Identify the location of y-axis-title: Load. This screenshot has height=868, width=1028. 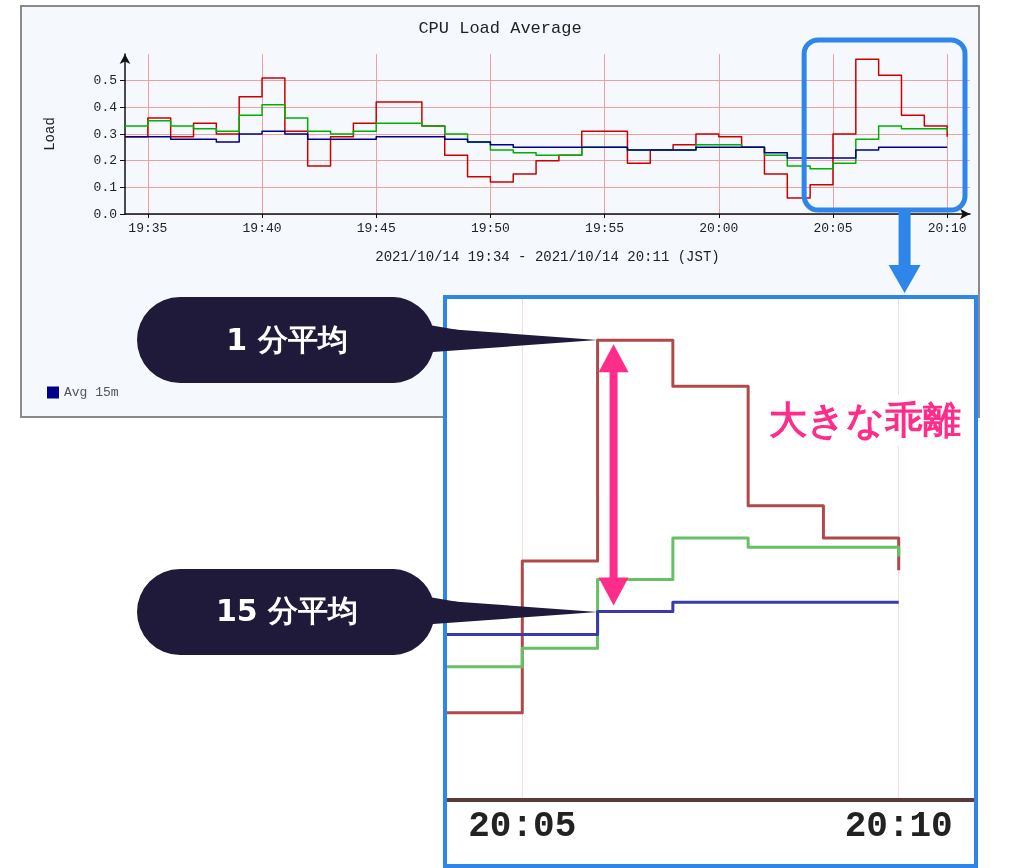
(50, 134).